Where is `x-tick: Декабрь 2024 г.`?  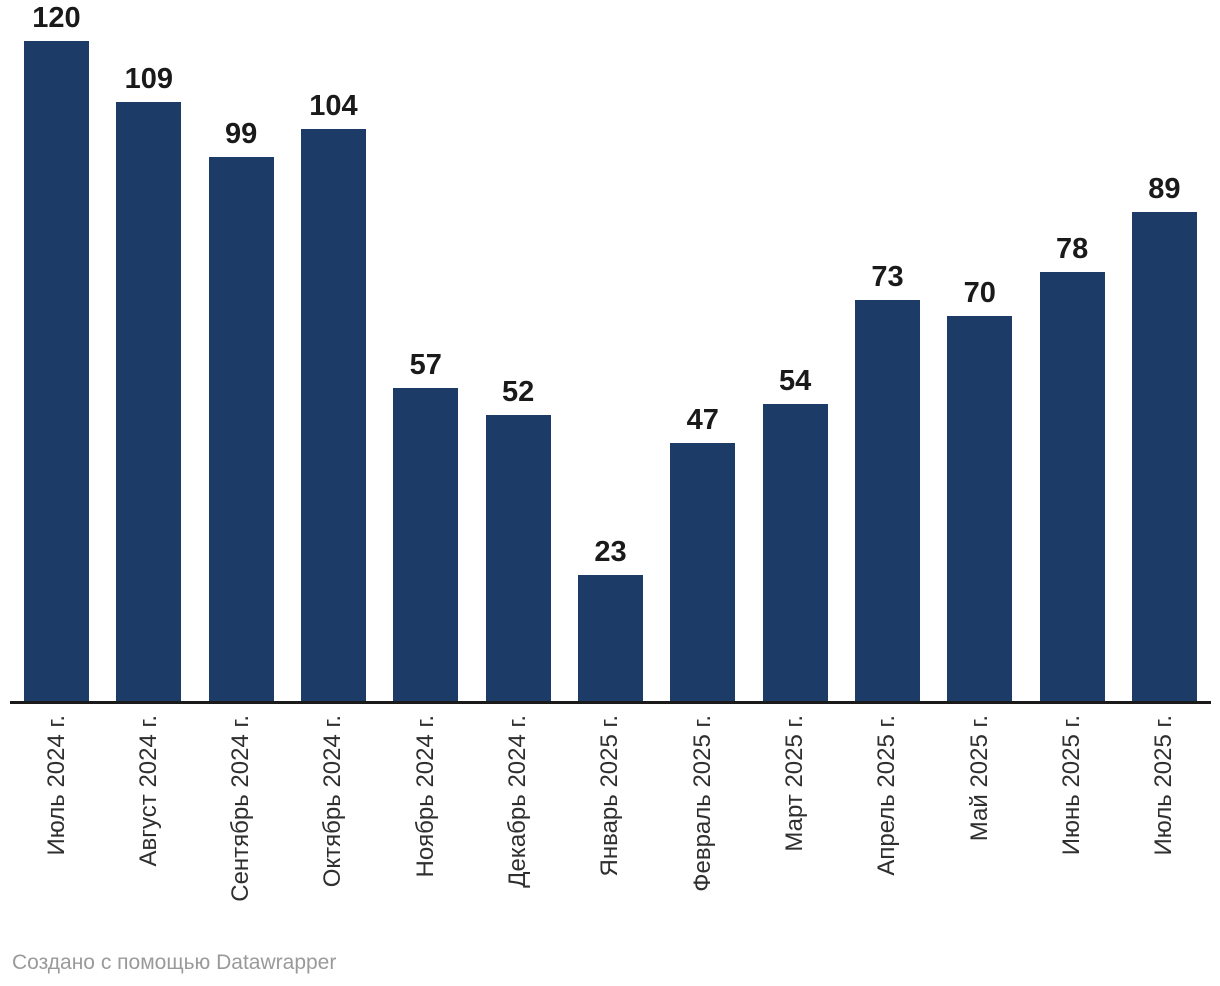
x-tick: Декабрь 2024 г. is located at coordinates (518, 819).